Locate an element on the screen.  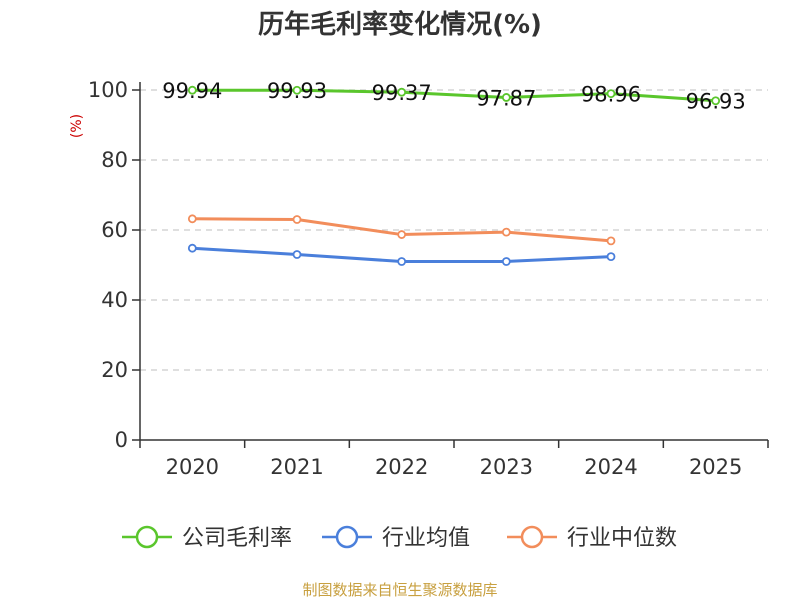
legend-label: 行业均值 is located at coordinates (426, 538).